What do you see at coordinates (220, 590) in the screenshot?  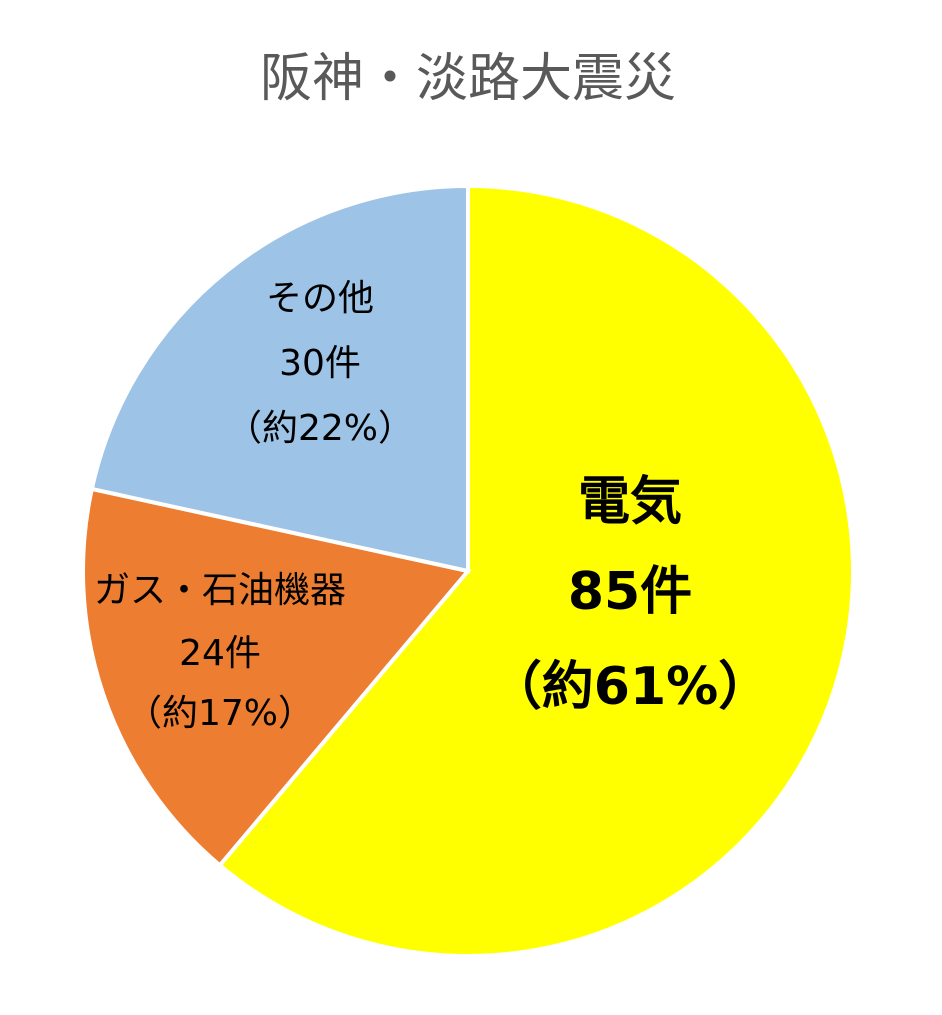 I see `slice-label: ガス・石油機器` at bounding box center [220, 590].